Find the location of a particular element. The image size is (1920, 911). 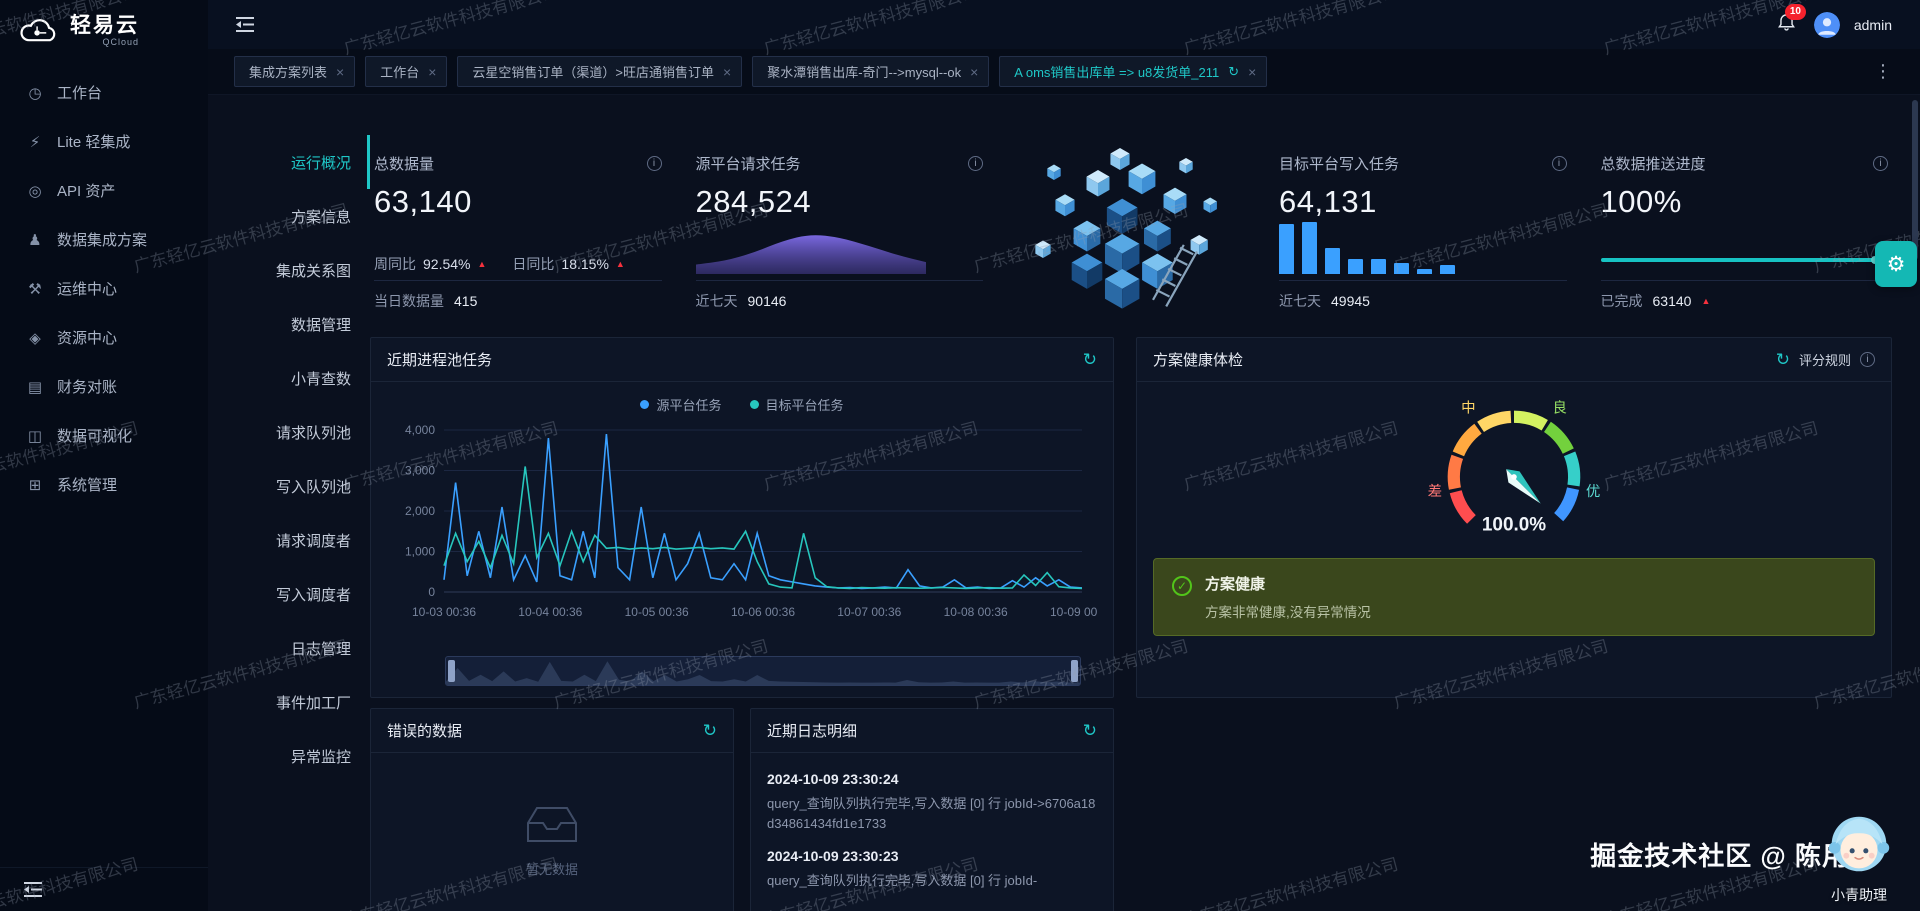

assistant-mascot: 小青助理 is located at coordinates (1859, 855).